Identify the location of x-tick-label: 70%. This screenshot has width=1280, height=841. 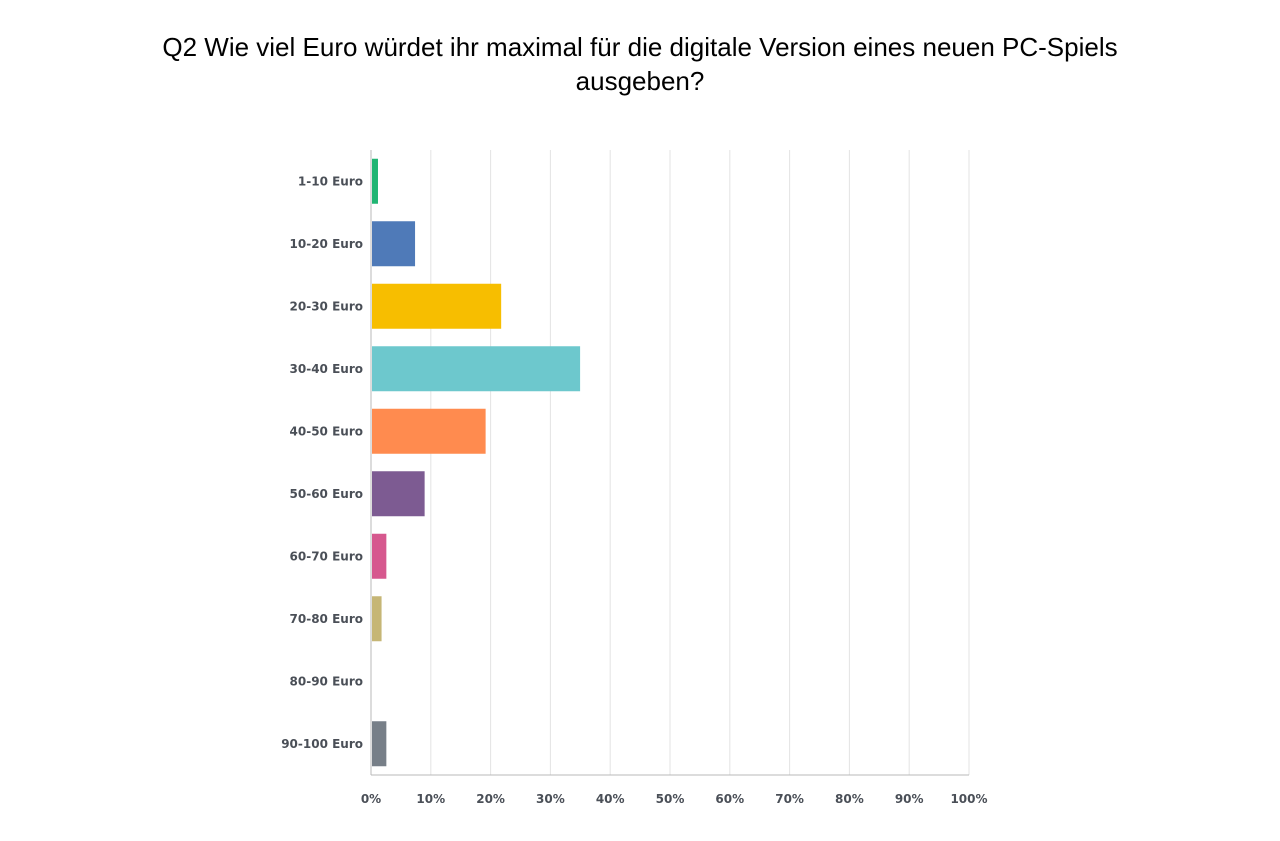
(789, 799).